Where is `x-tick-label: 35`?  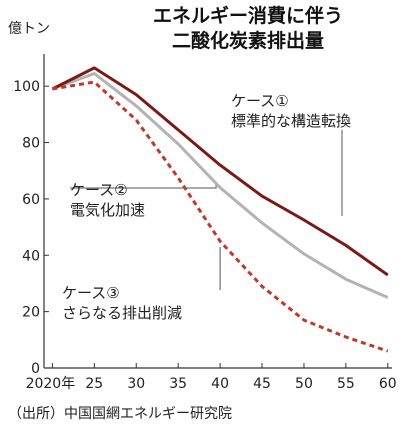
x-tick-label: 35 is located at coordinates (178, 384).